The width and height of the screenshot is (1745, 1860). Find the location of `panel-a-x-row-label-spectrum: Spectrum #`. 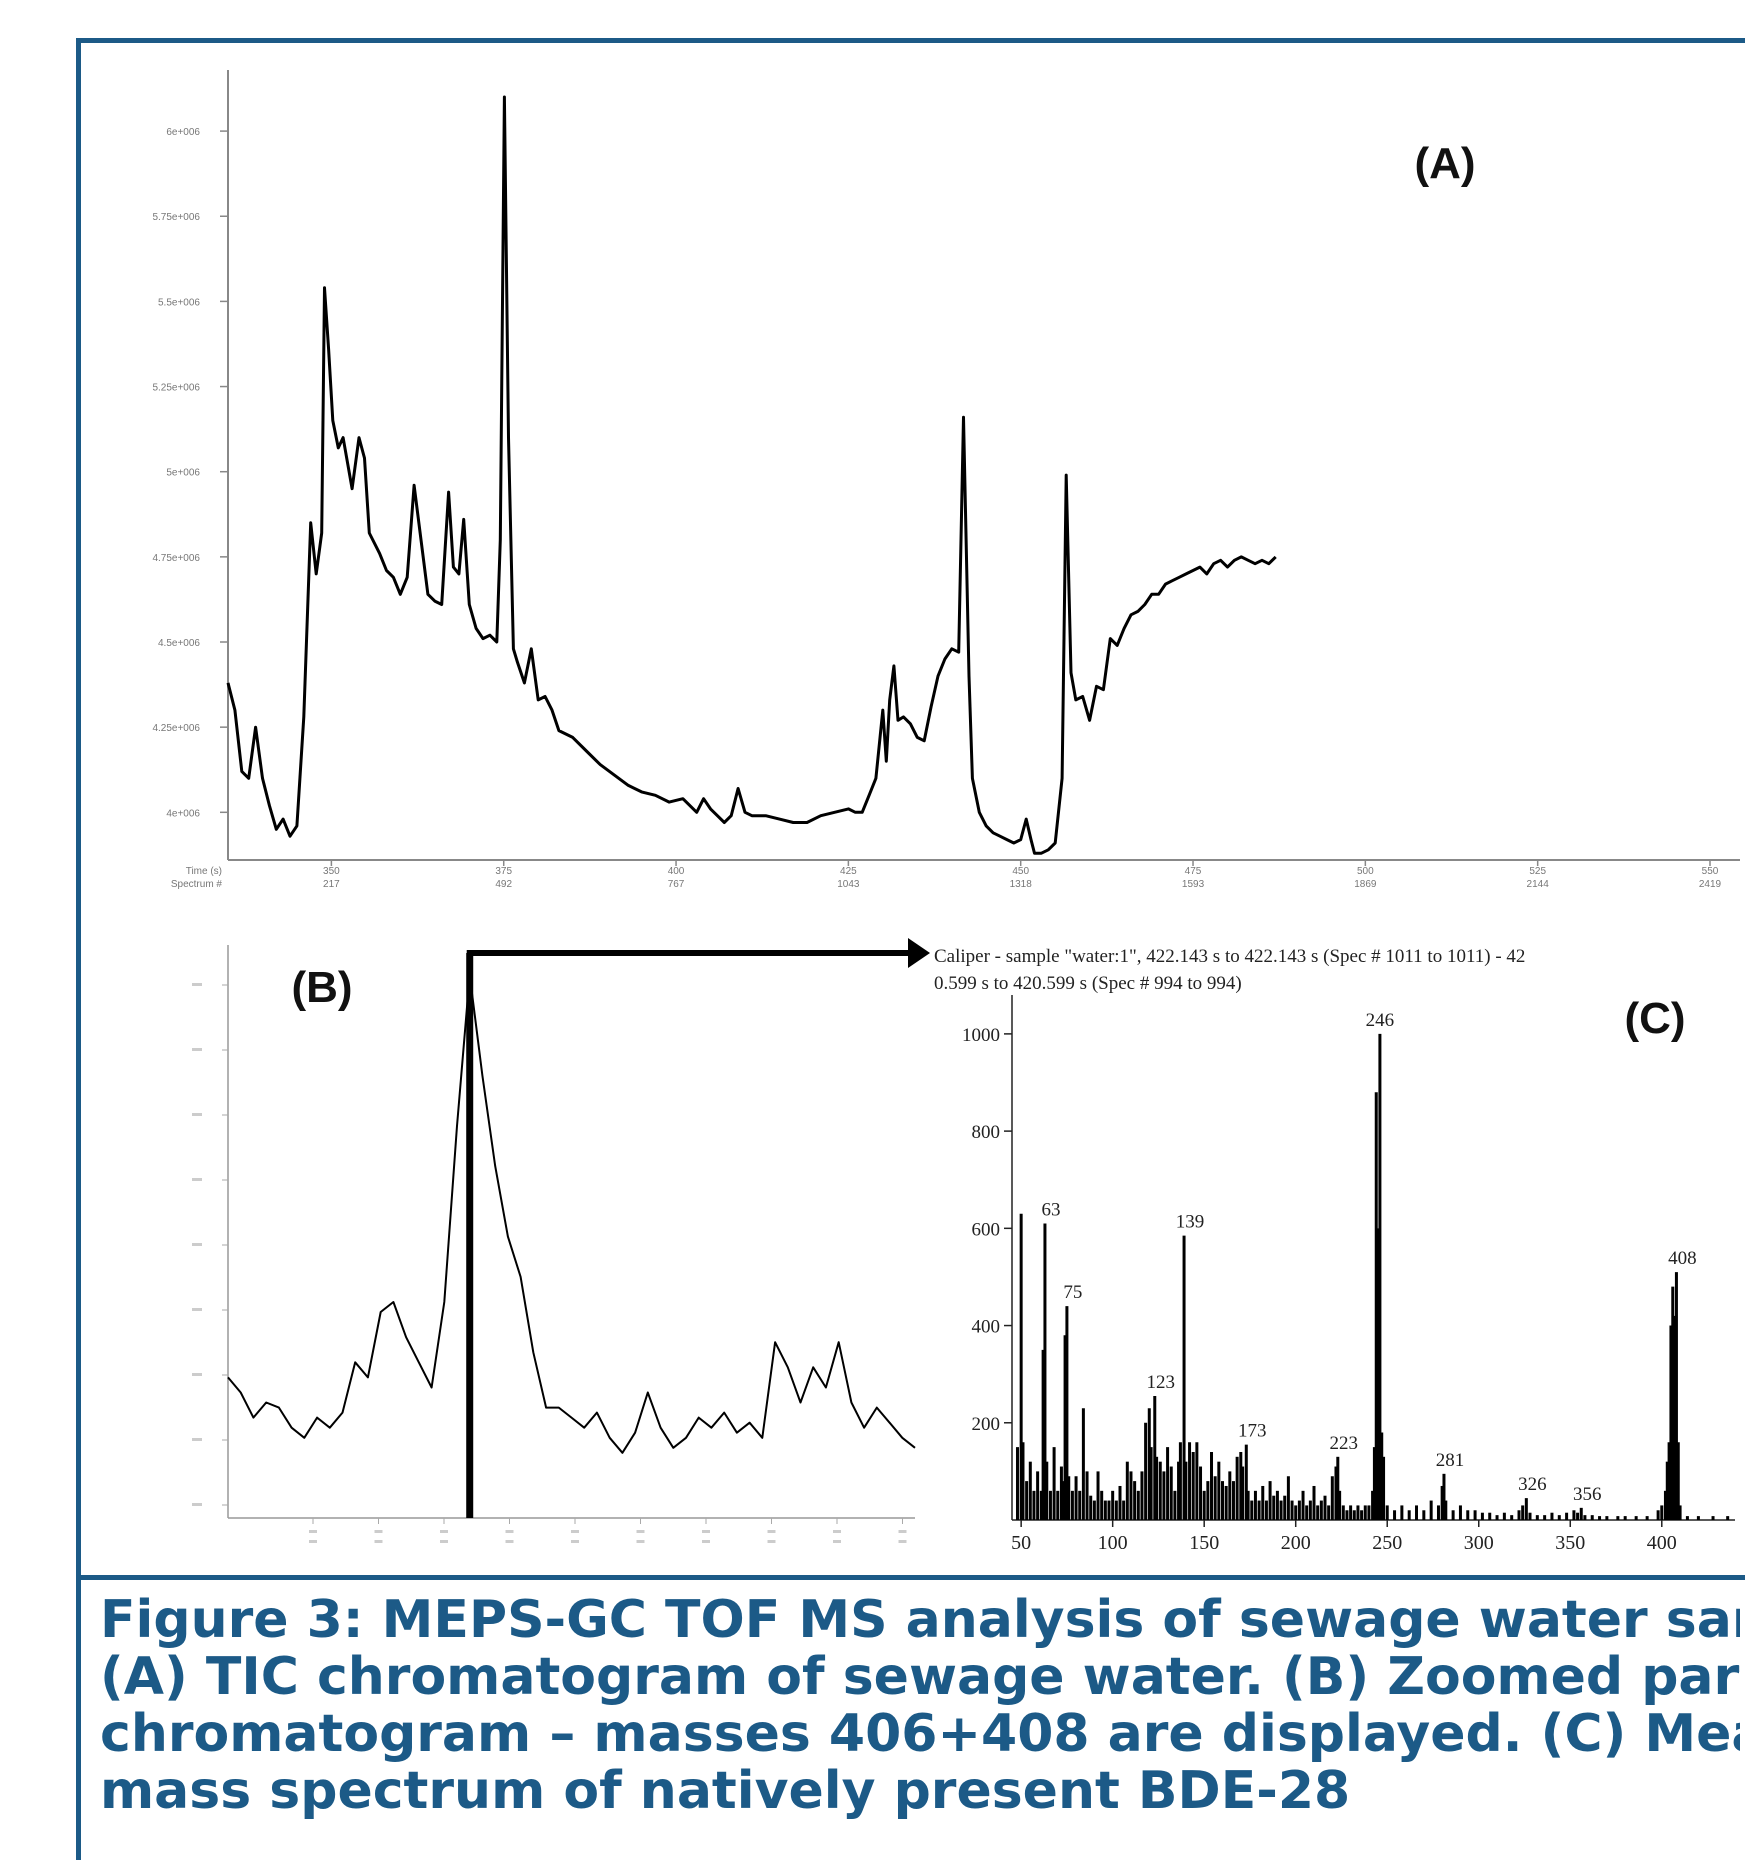

panel-a-x-row-label-spectrum: Spectrum # is located at coordinates (197, 884).